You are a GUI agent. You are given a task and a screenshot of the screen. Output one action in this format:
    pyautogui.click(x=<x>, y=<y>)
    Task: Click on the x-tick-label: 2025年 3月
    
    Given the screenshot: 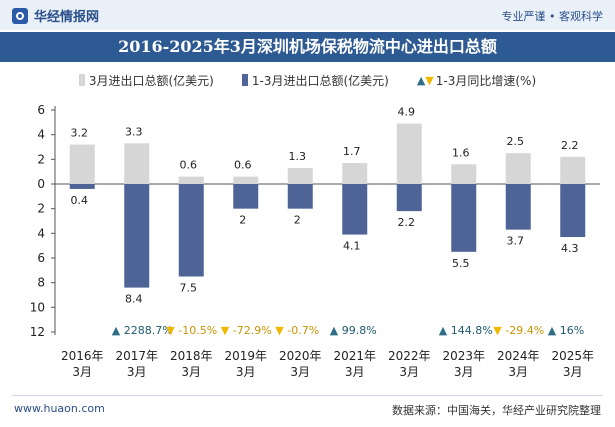 What is the action you would take?
    pyautogui.click(x=572, y=364)
    